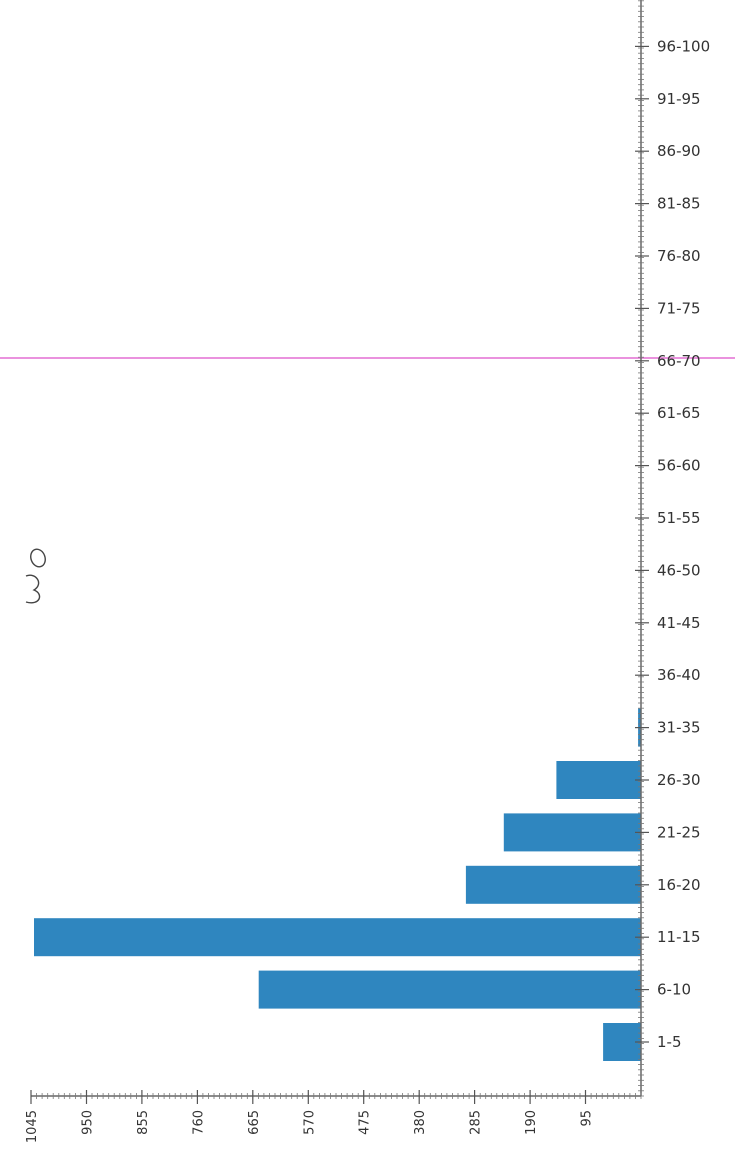 The height and width of the screenshot is (1162, 735). What do you see at coordinates (35, 576) in the screenshot?
I see `handwritten-annotation` at bounding box center [35, 576].